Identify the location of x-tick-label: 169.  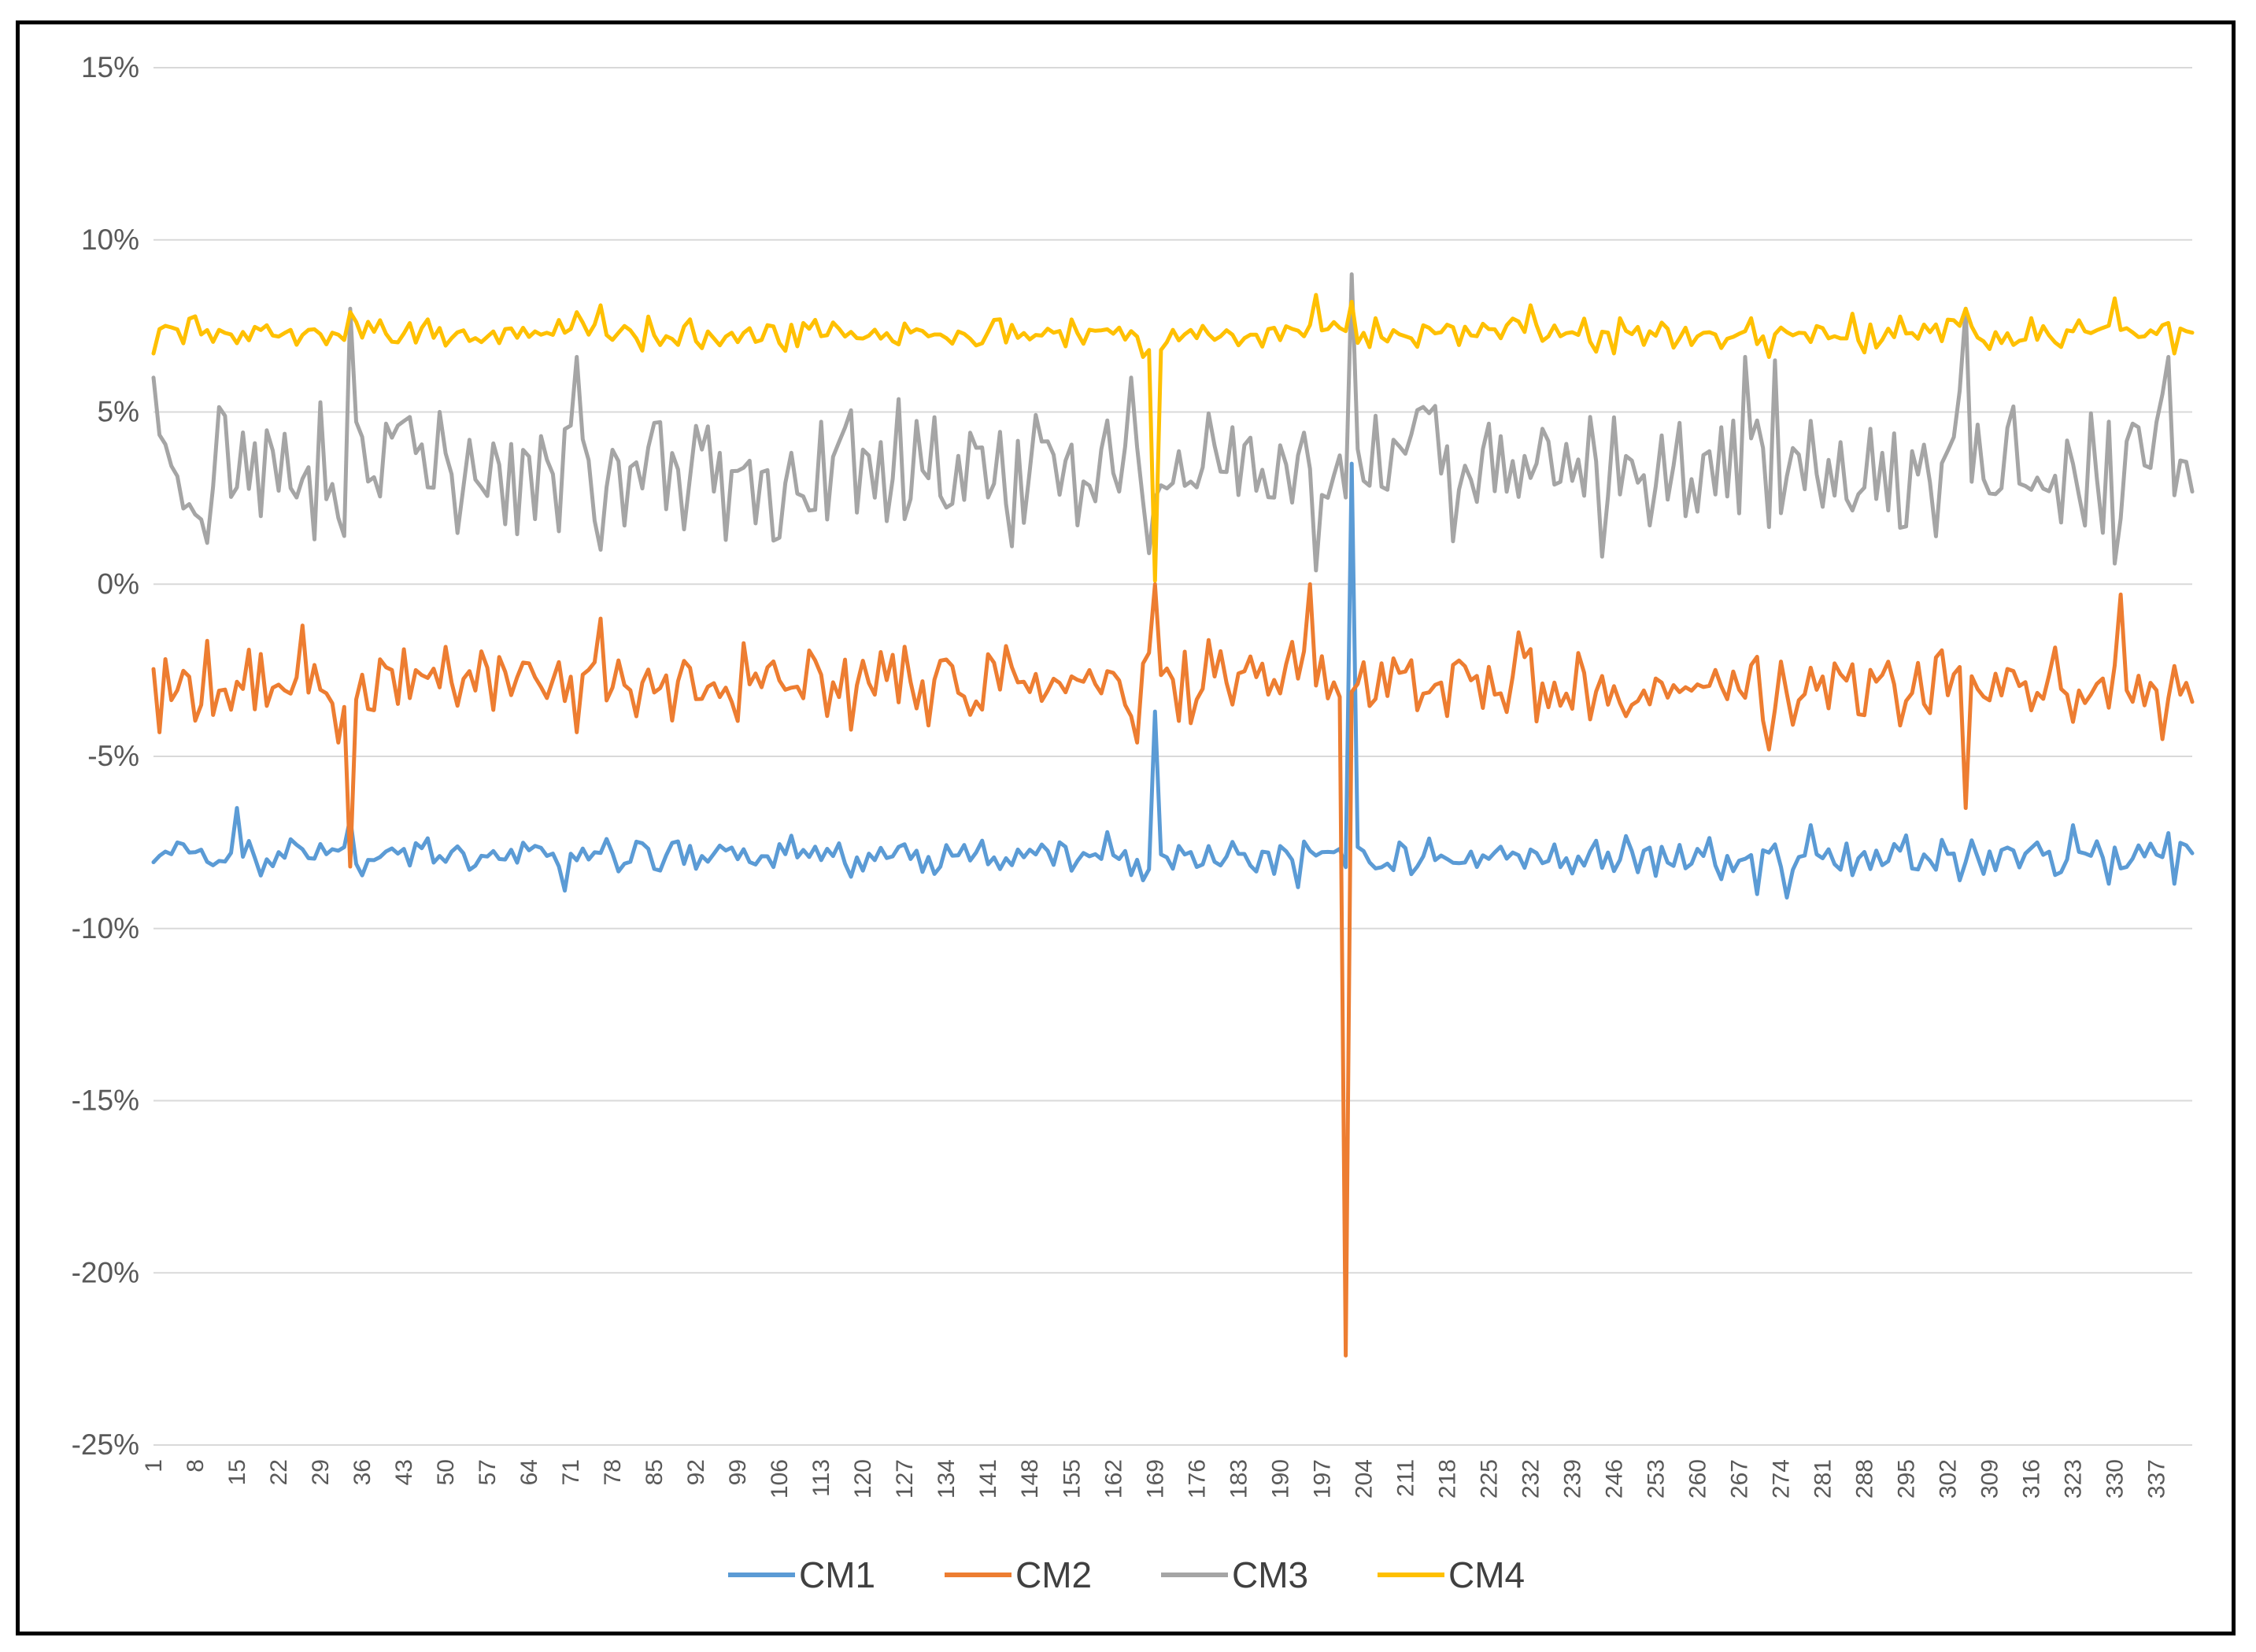
(1155, 1479).